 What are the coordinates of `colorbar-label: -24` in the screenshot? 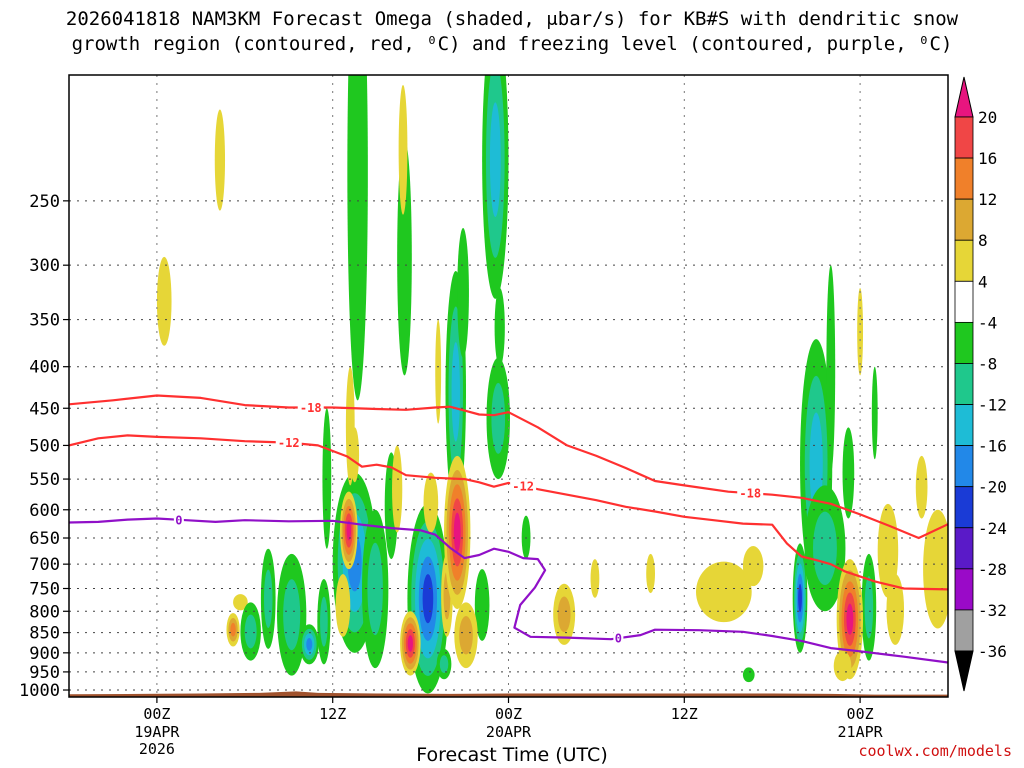 It's located at (992, 528).